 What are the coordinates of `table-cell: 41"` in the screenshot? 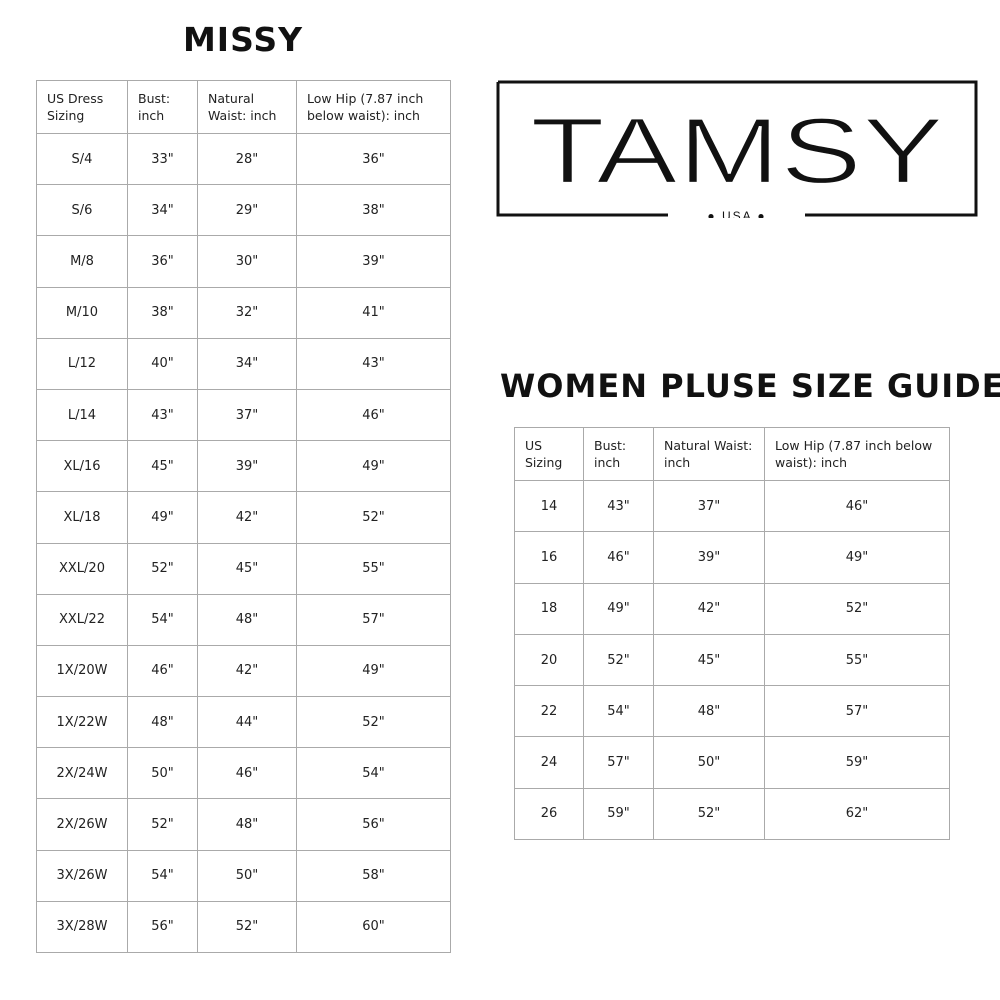 It's located at (373, 312).